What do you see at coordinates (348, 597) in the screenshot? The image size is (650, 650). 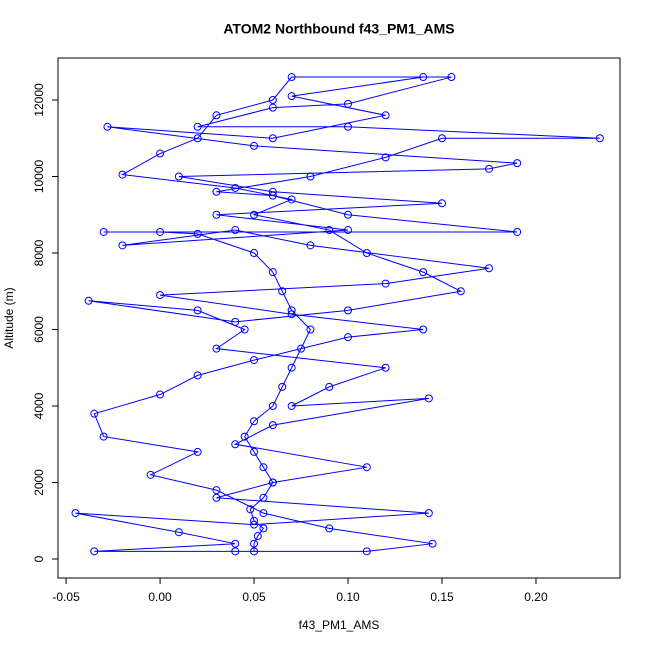 I see `x-tick-label: 0.10` at bounding box center [348, 597].